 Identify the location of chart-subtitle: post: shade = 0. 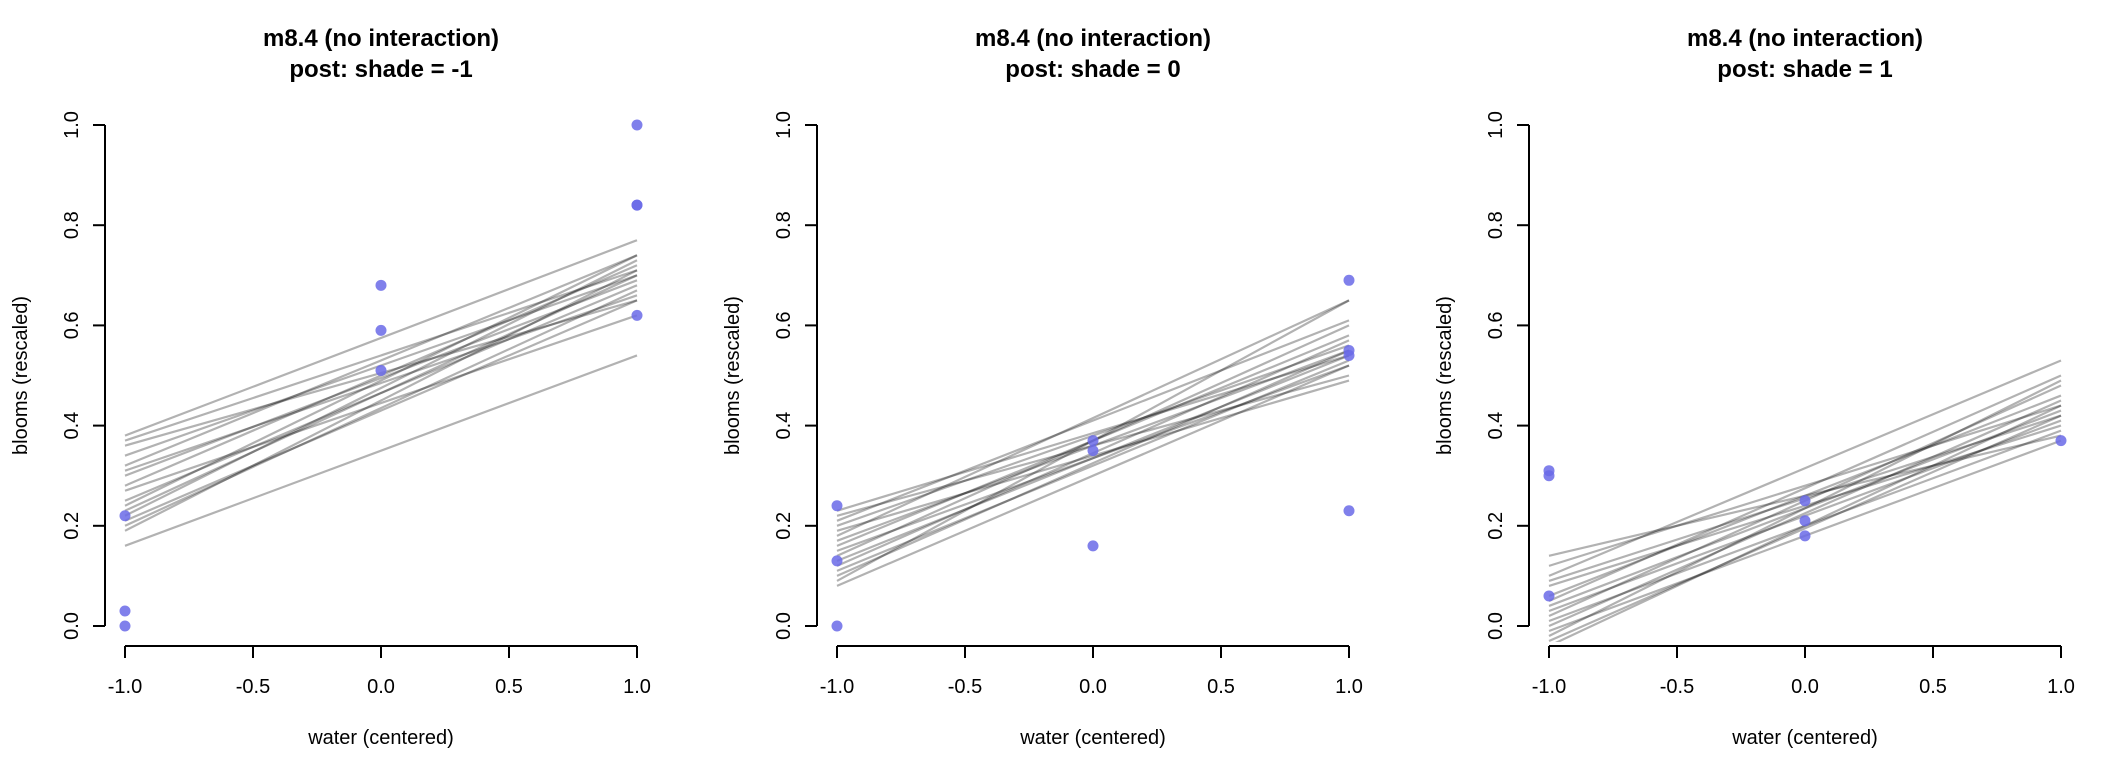
(1092, 69).